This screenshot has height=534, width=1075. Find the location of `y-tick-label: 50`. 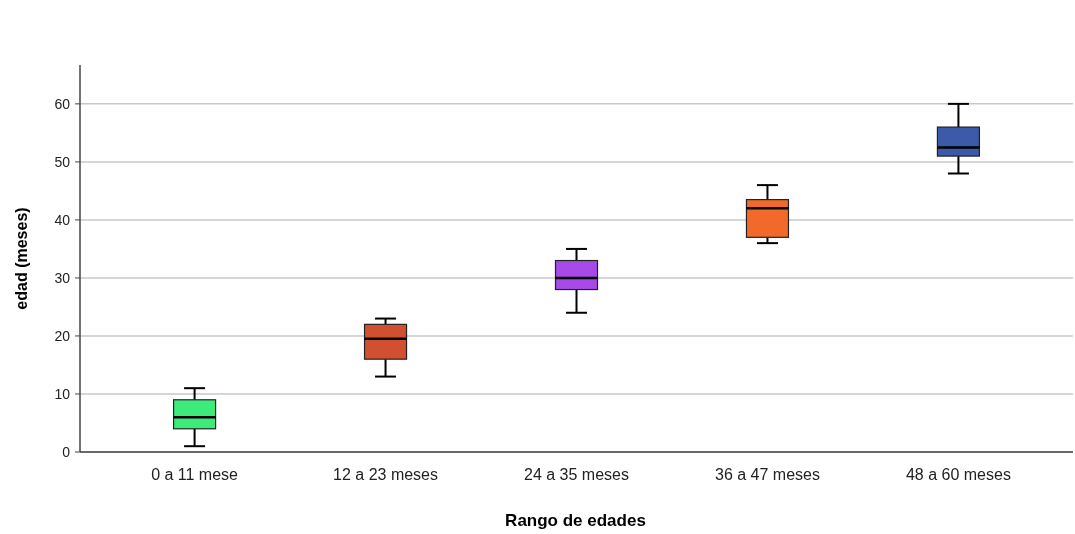

y-tick-label: 50 is located at coordinates (62, 161).